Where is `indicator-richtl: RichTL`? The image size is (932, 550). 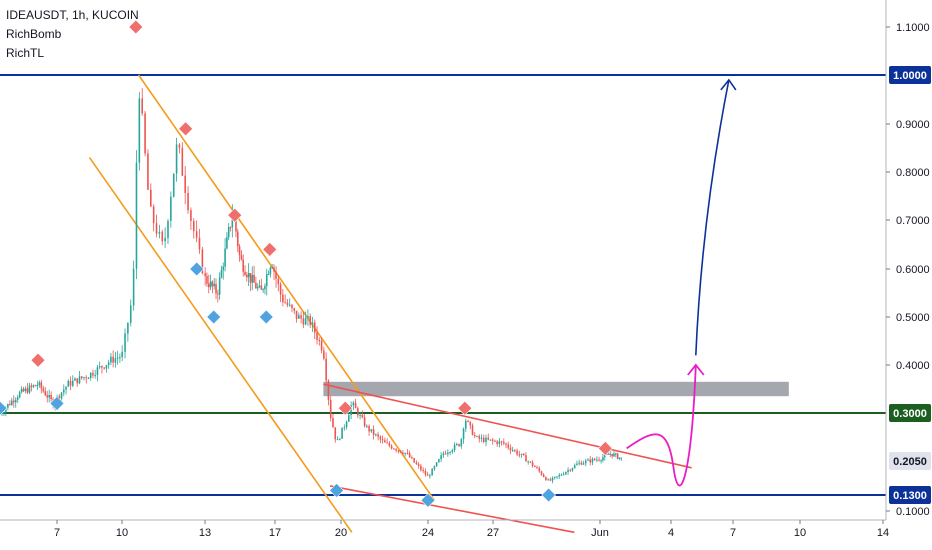 indicator-richtl: RichTL is located at coordinates (25, 53).